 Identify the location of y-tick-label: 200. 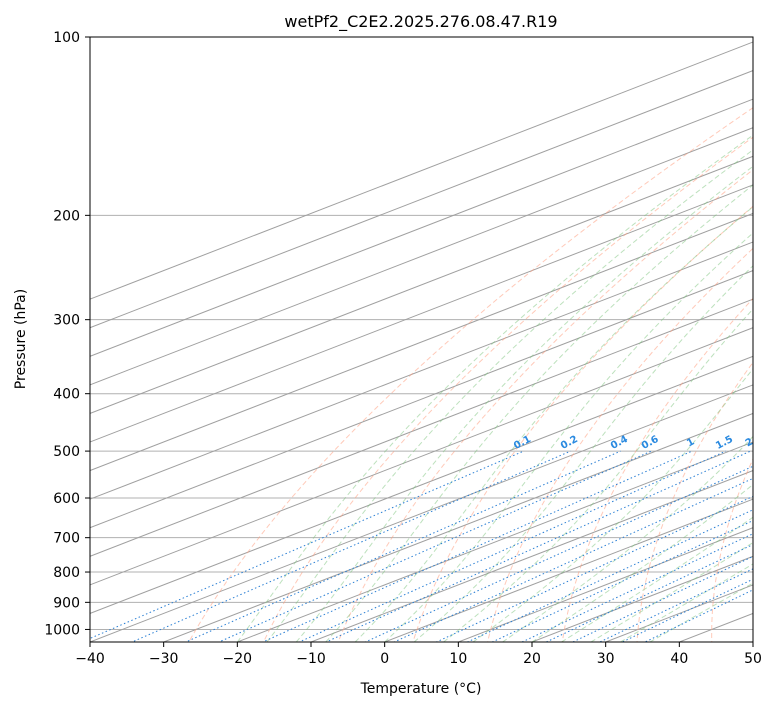
(66, 216).